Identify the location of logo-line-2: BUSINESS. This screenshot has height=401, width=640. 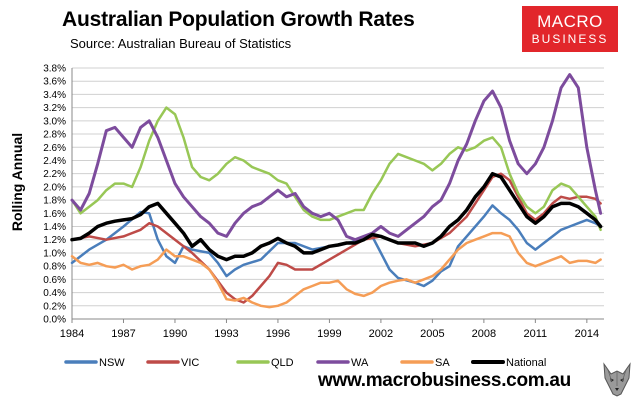
(570, 39).